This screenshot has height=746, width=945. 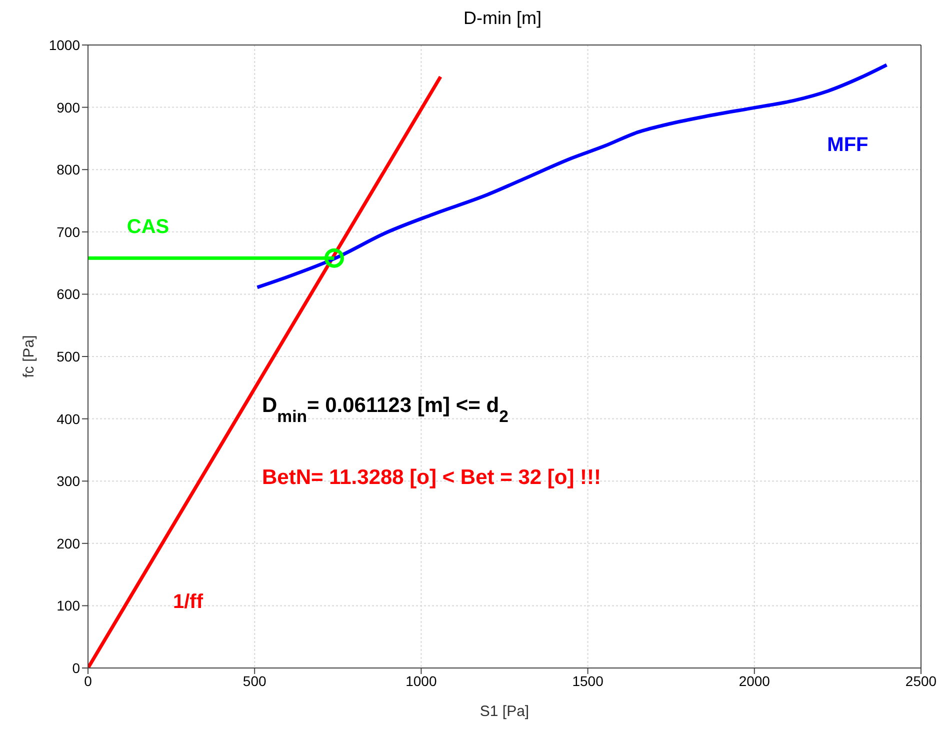 I want to click on x-tick-label: 1500, so click(x=588, y=680).